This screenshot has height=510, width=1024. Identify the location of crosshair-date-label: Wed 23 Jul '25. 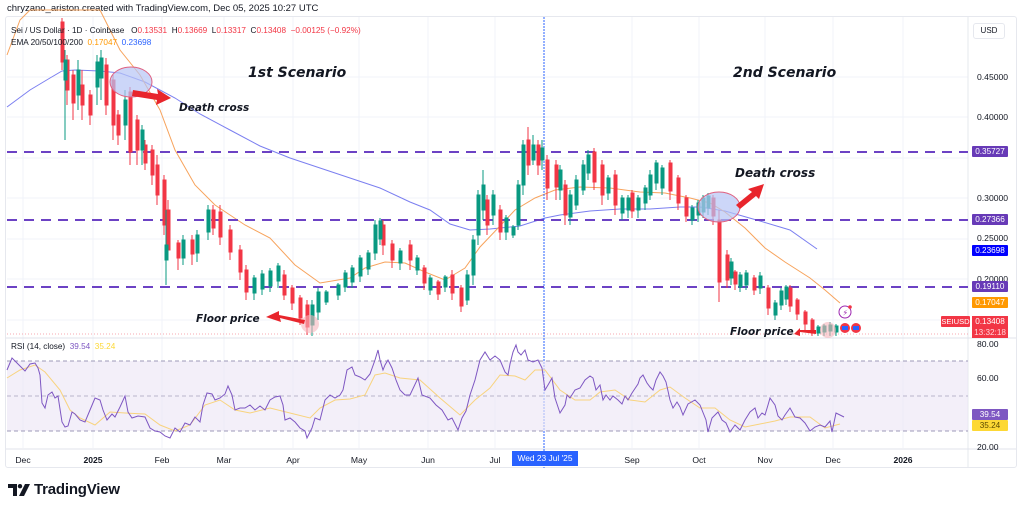
(545, 458).